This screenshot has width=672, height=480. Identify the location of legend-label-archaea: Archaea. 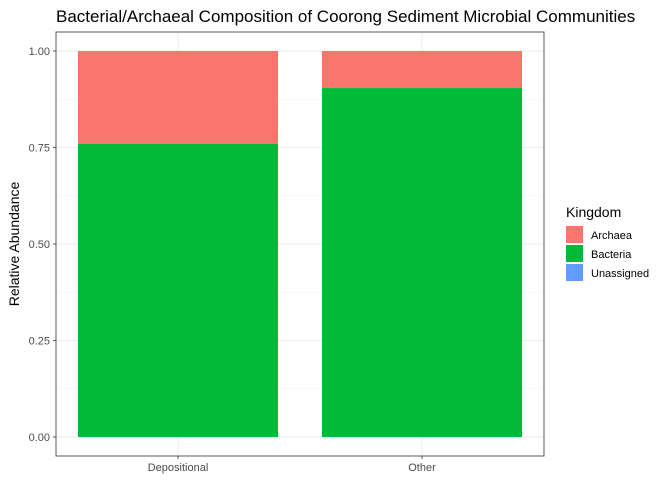
(612, 236).